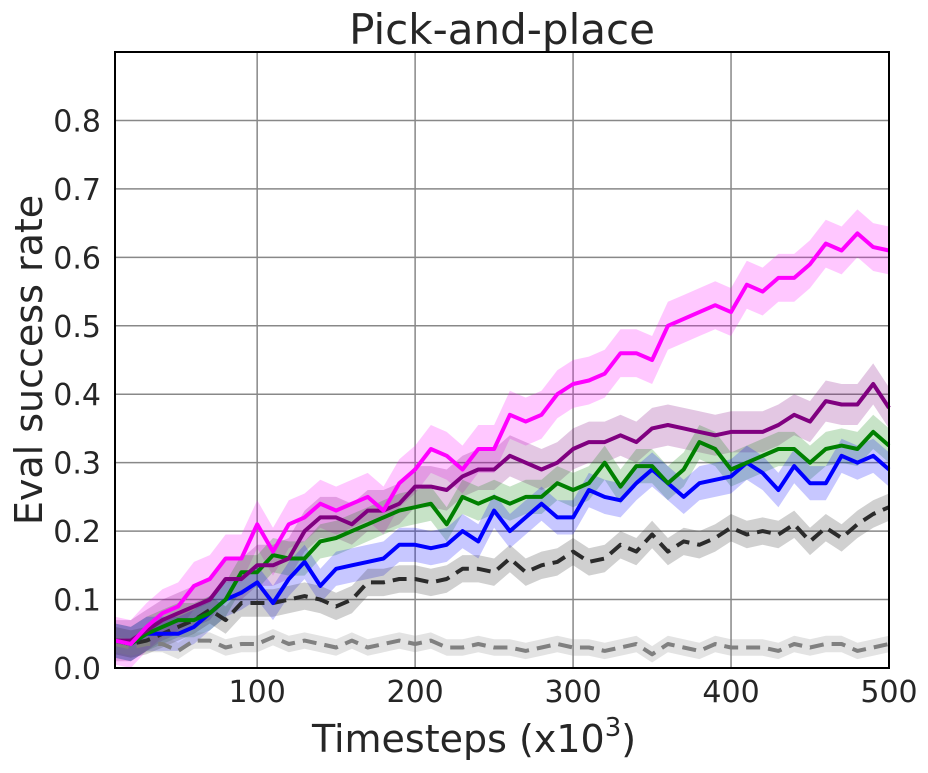 This screenshot has width=928, height=773. I want to click on y-tick-label: 0.2, so click(77, 532).